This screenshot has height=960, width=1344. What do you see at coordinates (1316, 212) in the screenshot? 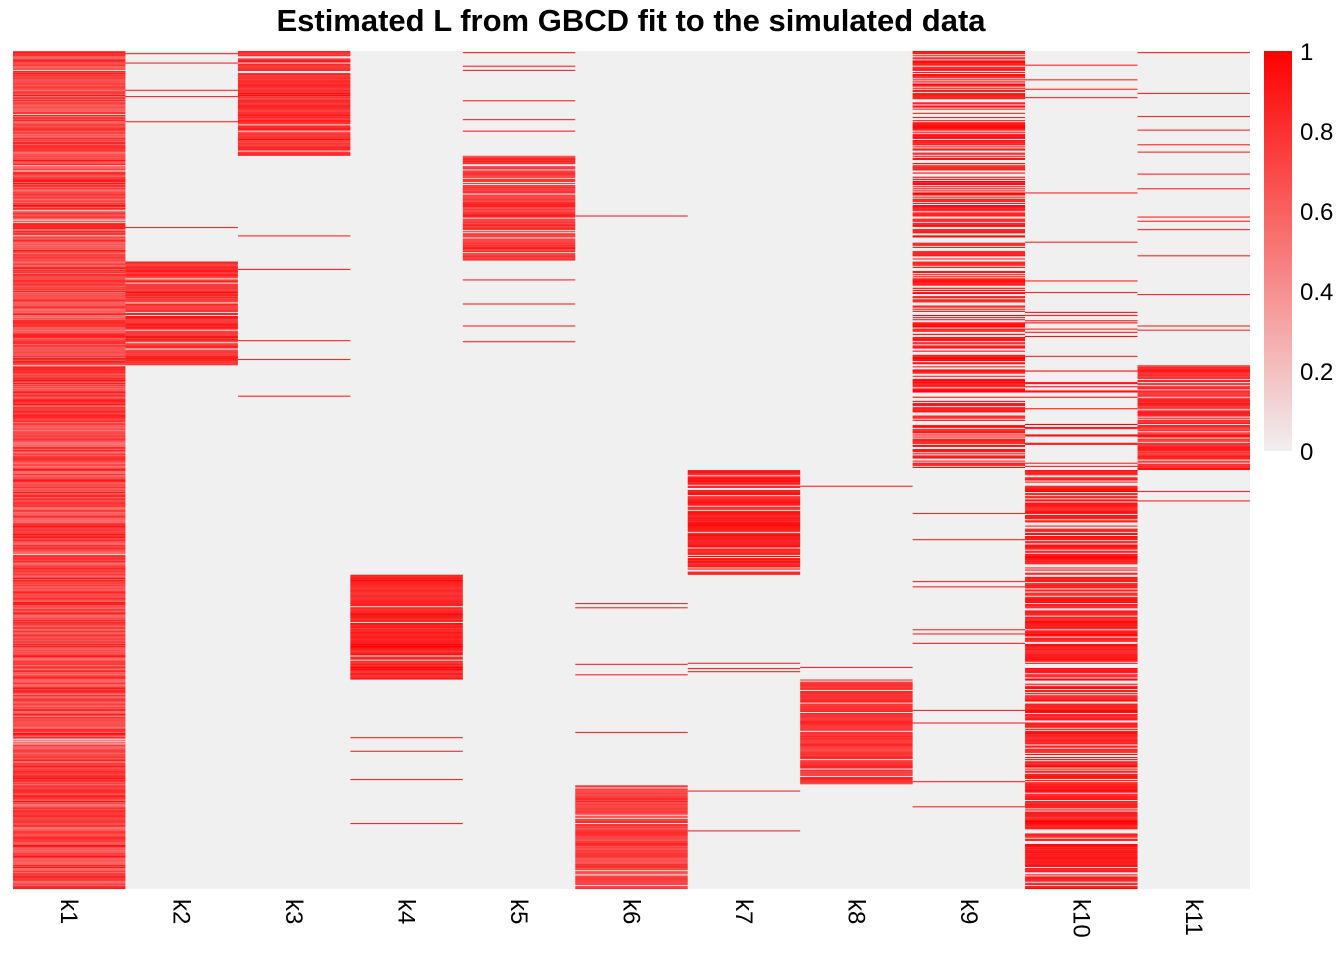
I see `legend-tick-label: 0.6` at bounding box center [1316, 212].